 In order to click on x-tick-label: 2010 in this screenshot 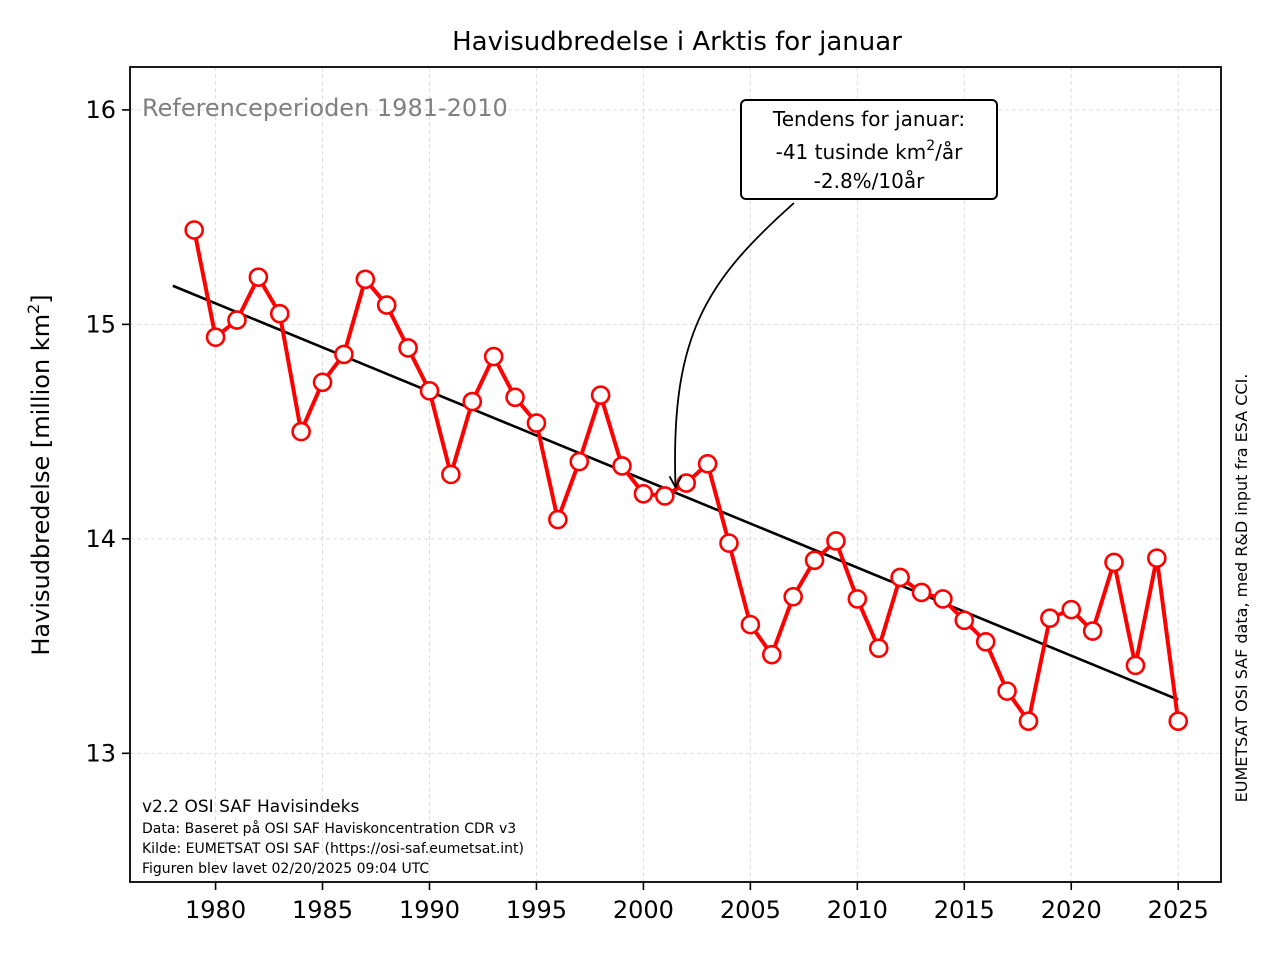, I will do `click(857, 910)`.